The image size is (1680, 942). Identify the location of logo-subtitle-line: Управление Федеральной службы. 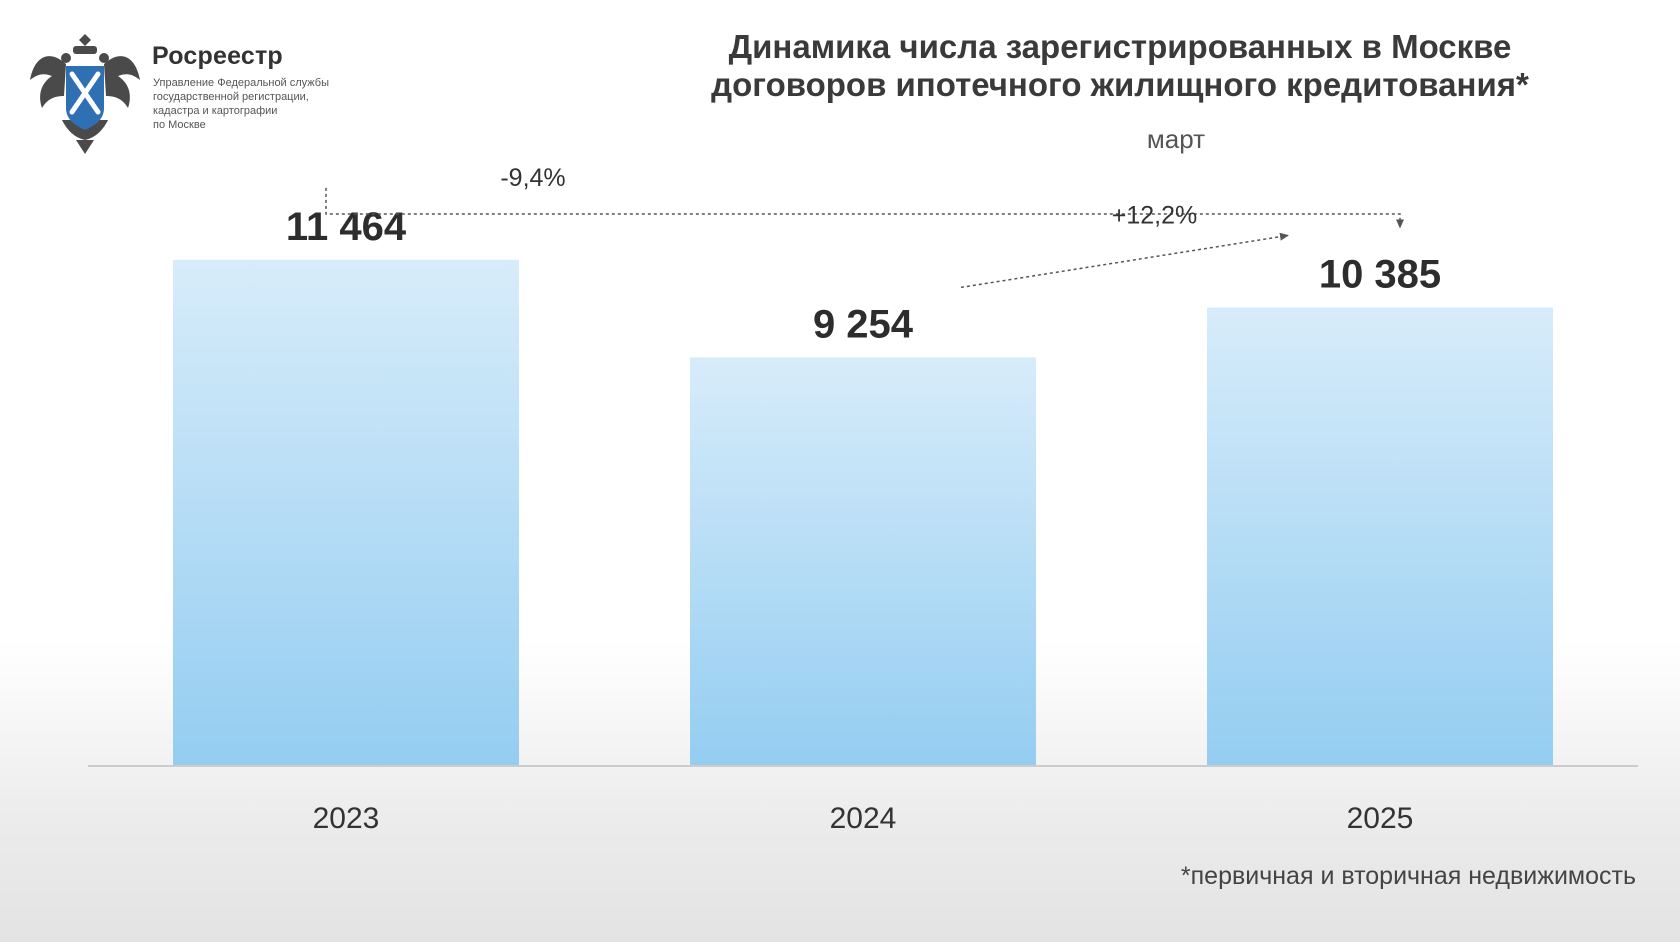
(241, 83).